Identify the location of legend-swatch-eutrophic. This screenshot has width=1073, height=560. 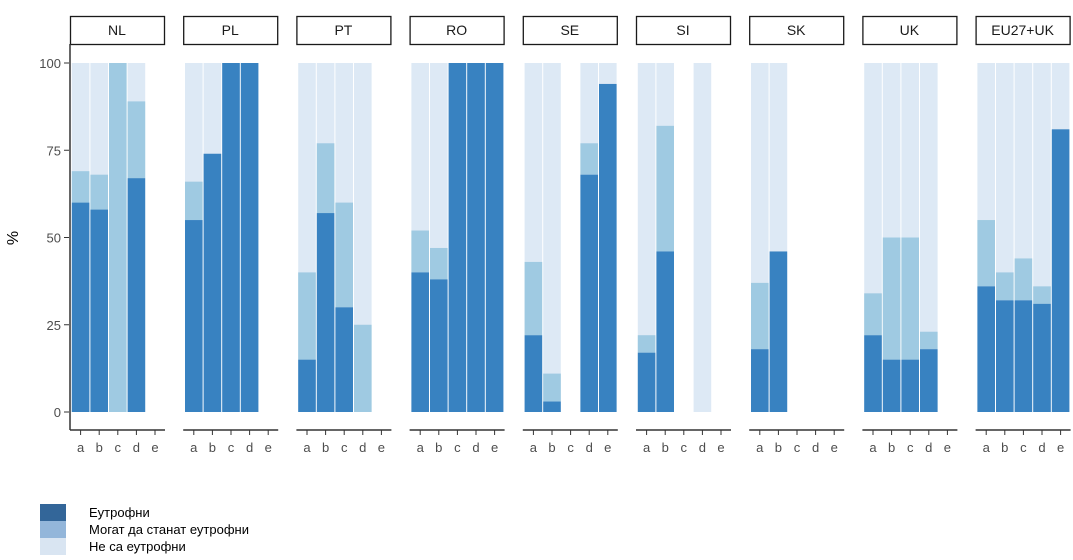
(53, 512).